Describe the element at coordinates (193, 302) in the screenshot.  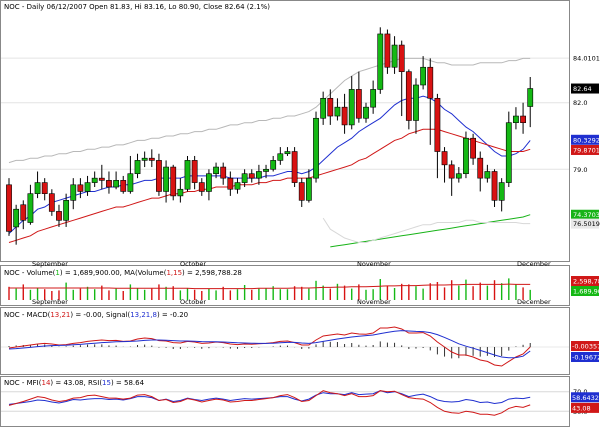
I see `volume-month-label-october: October` at that location.